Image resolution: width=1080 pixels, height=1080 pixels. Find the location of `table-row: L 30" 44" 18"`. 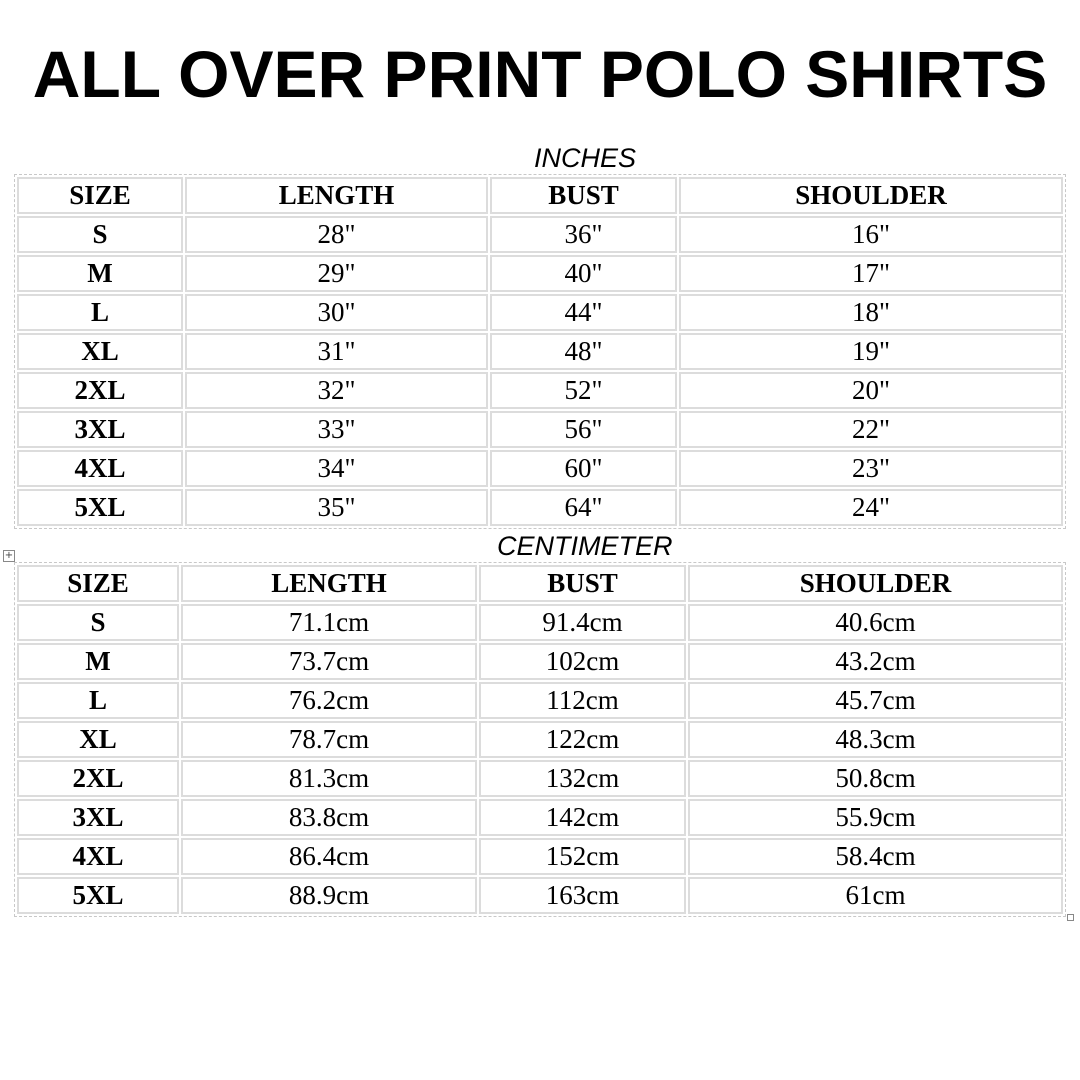

table-row: L 30" 44" 18" is located at coordinates (540, 312).